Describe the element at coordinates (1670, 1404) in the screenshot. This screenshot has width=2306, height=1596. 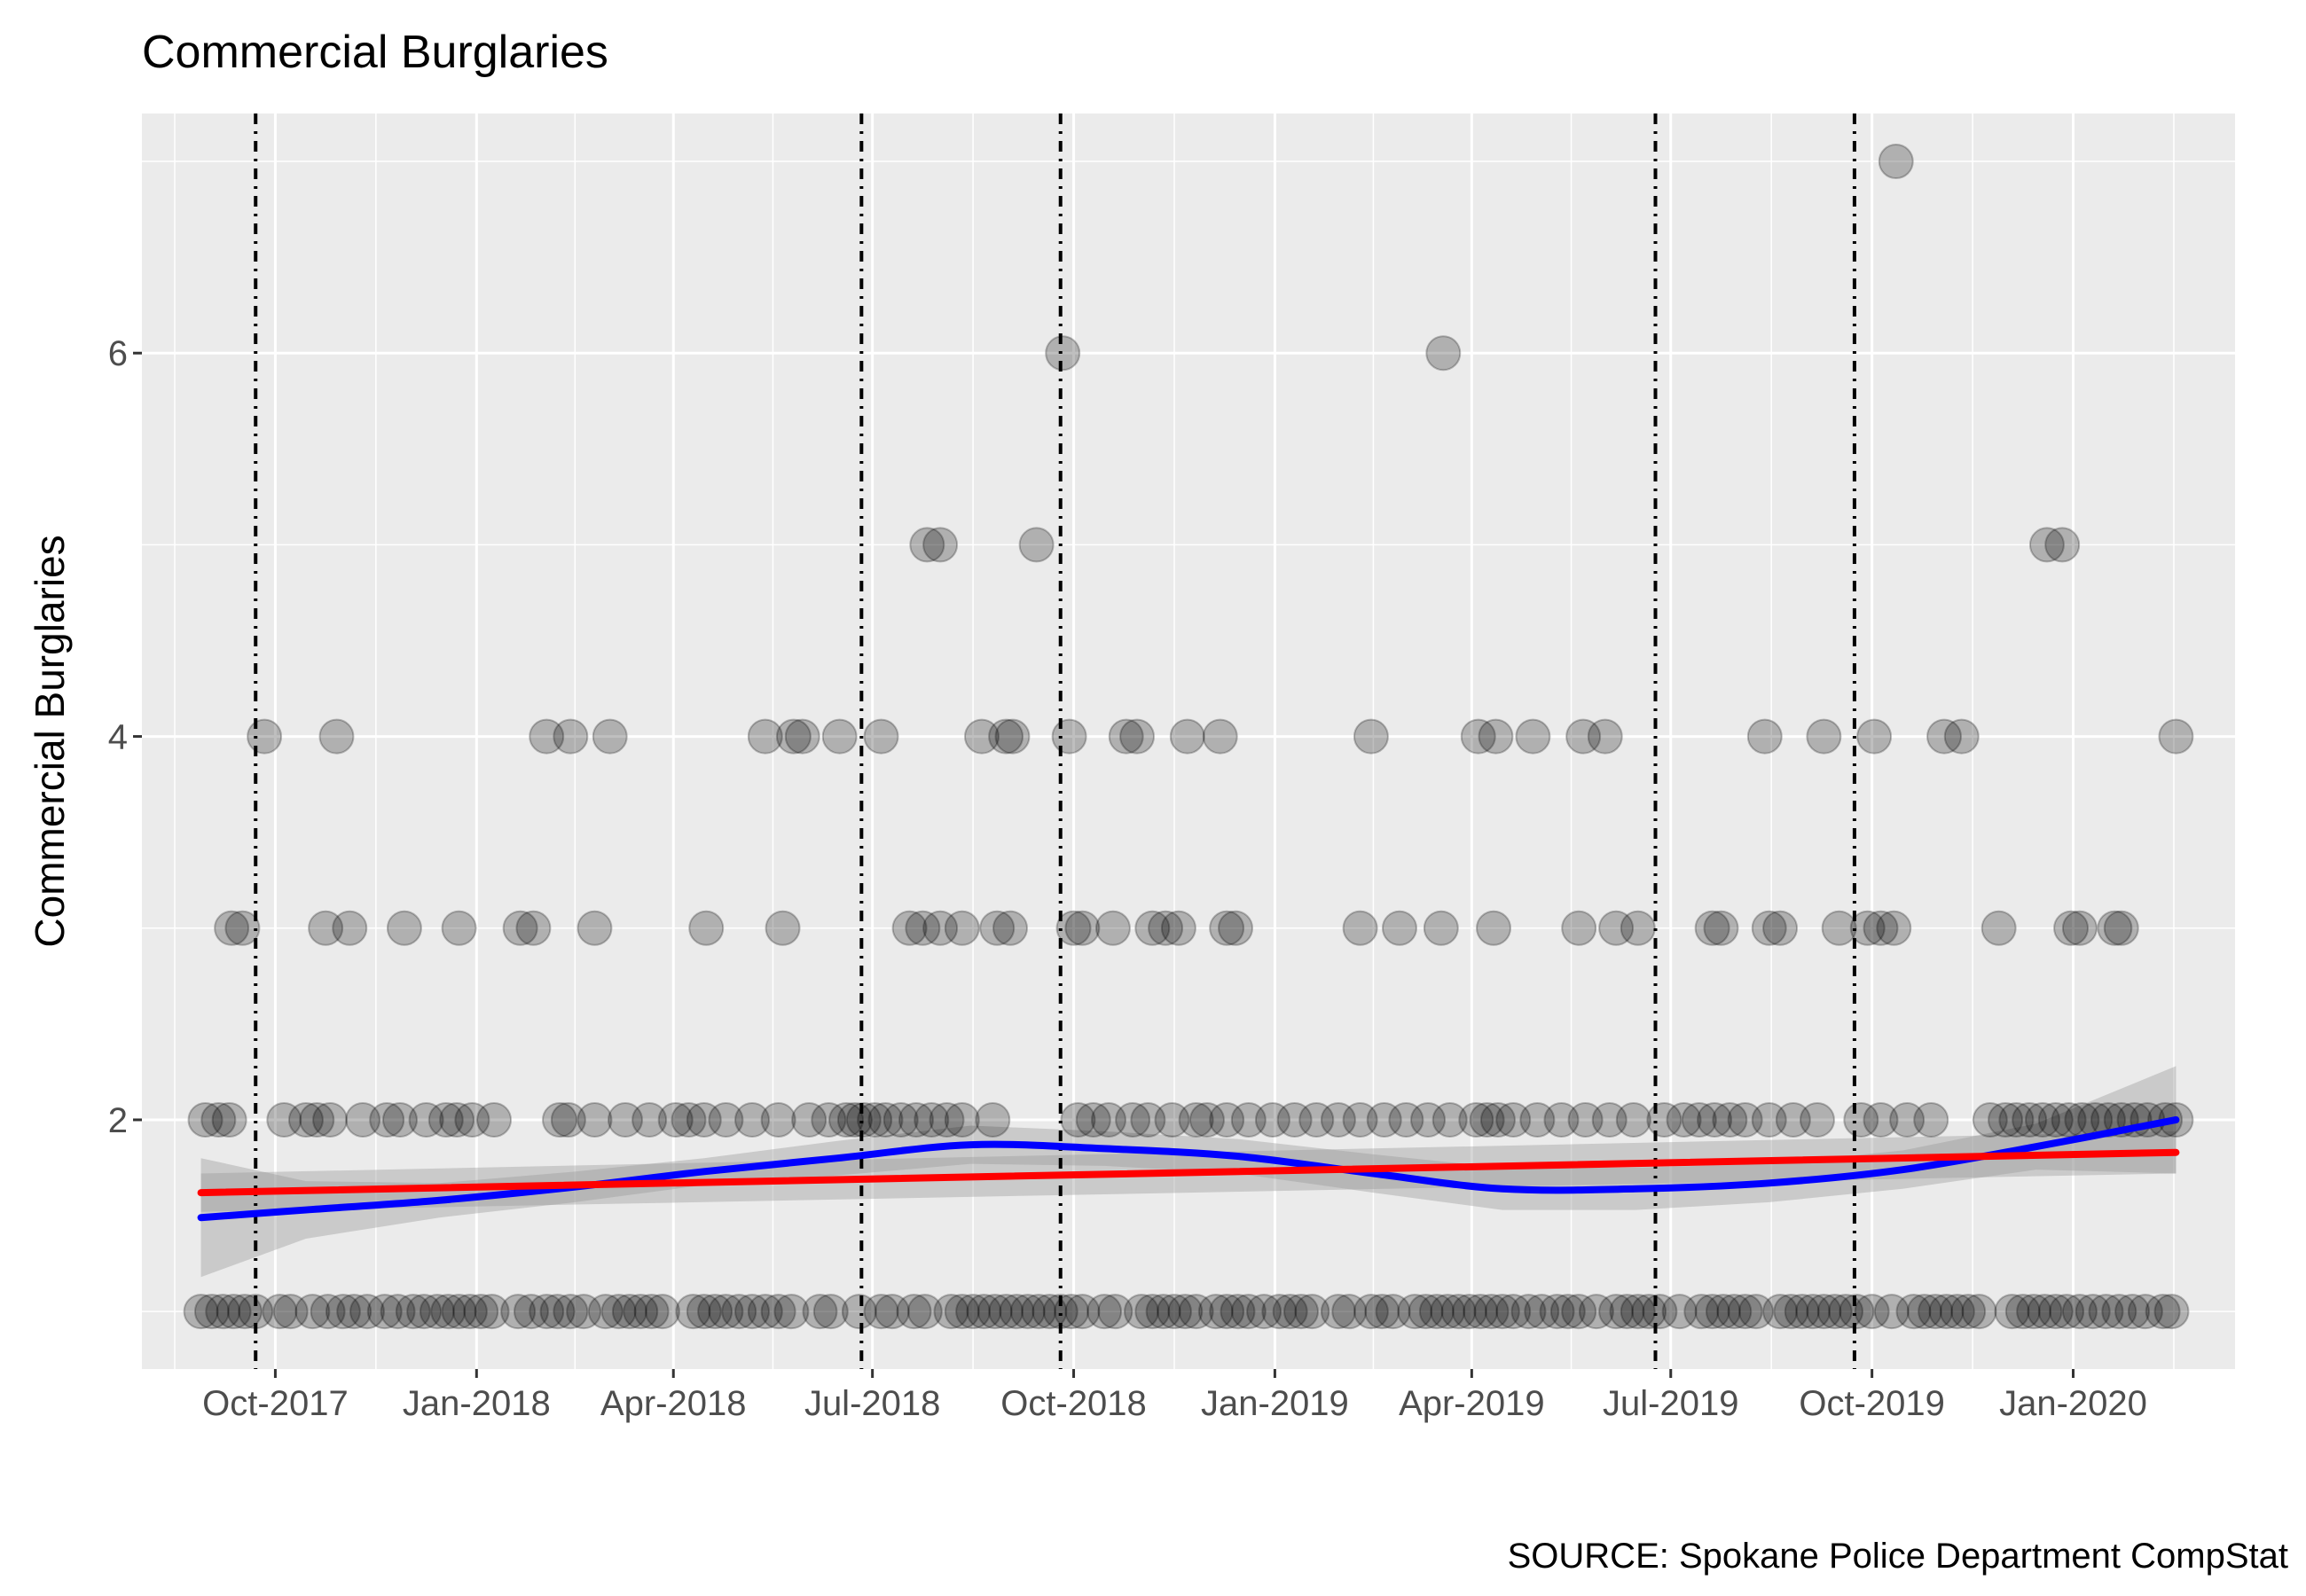
I see `x-tick-label: Jul-2019` at that location.